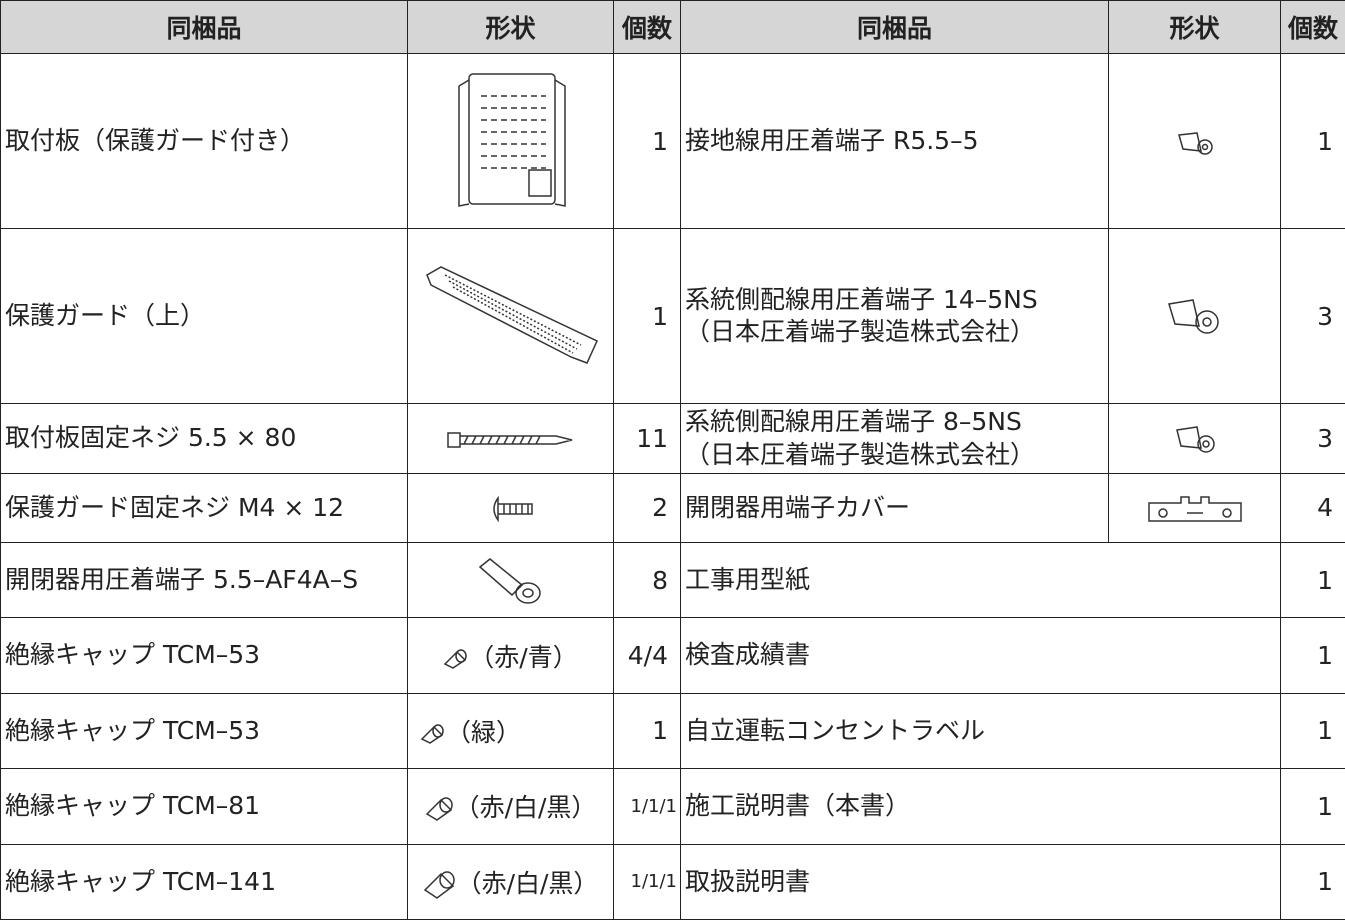 The image size is (1345, 920). Describe the element at coordinates (204, 438) in the screenshot. I see `item: 取付板固定ネジ 5.5 × 80` at that location.